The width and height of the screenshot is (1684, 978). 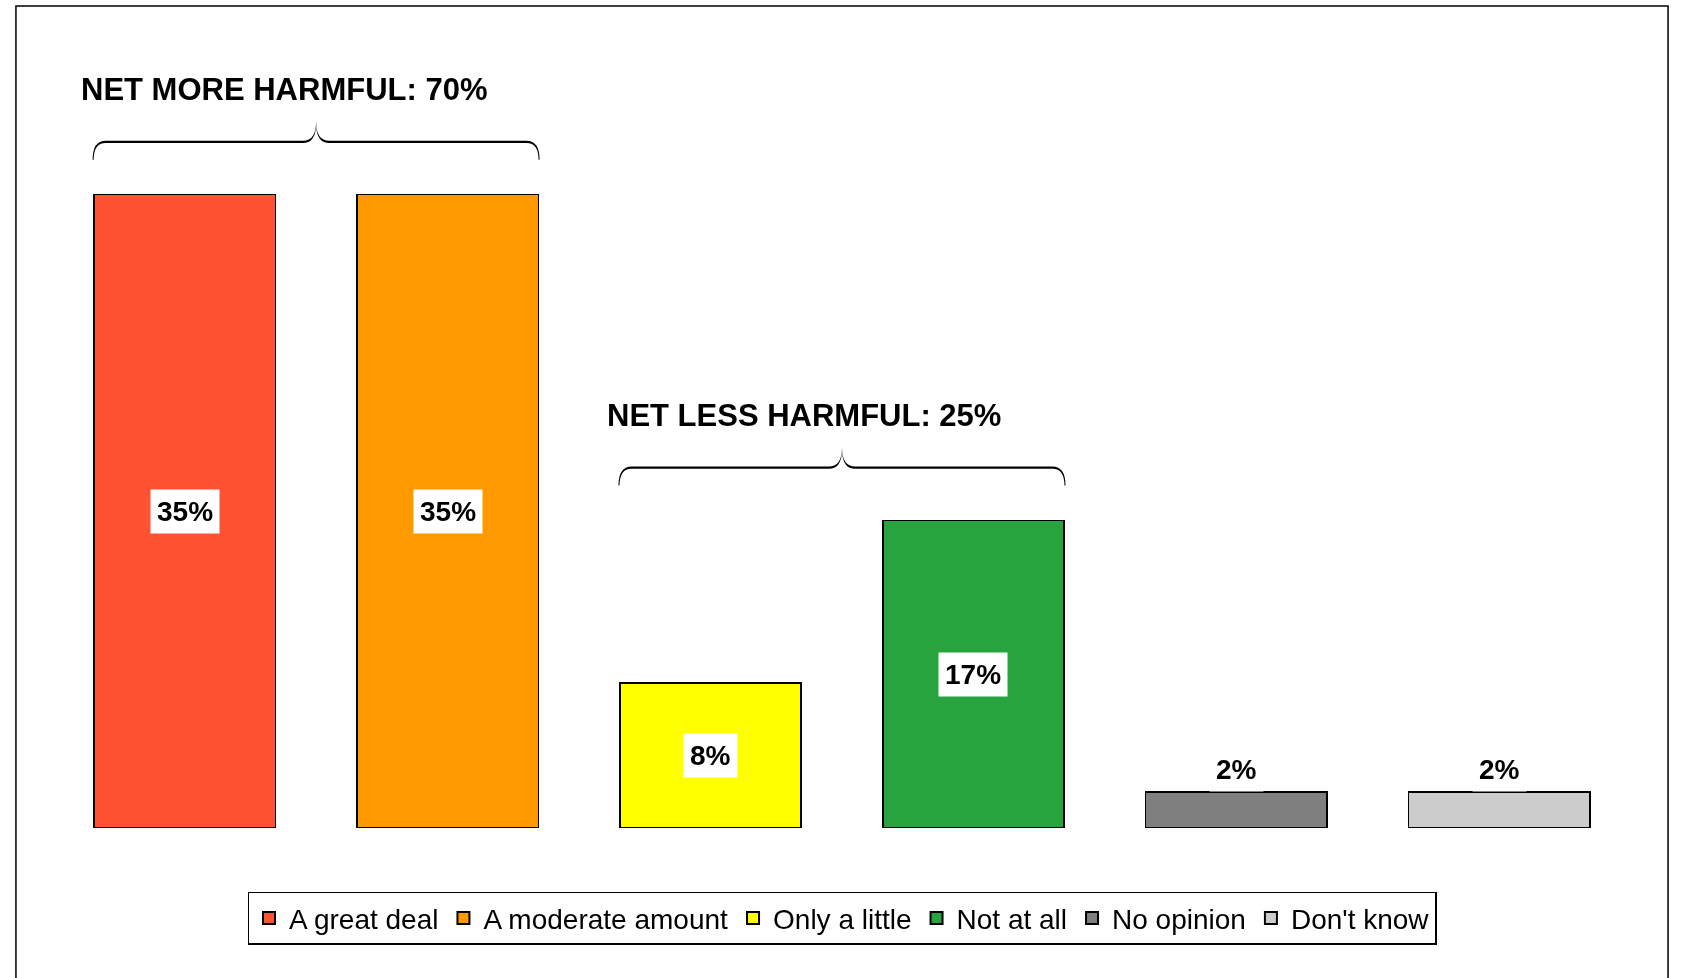 I want to click on text: NET MORE HARMFUL: 70%, so click(x=284, y=89).